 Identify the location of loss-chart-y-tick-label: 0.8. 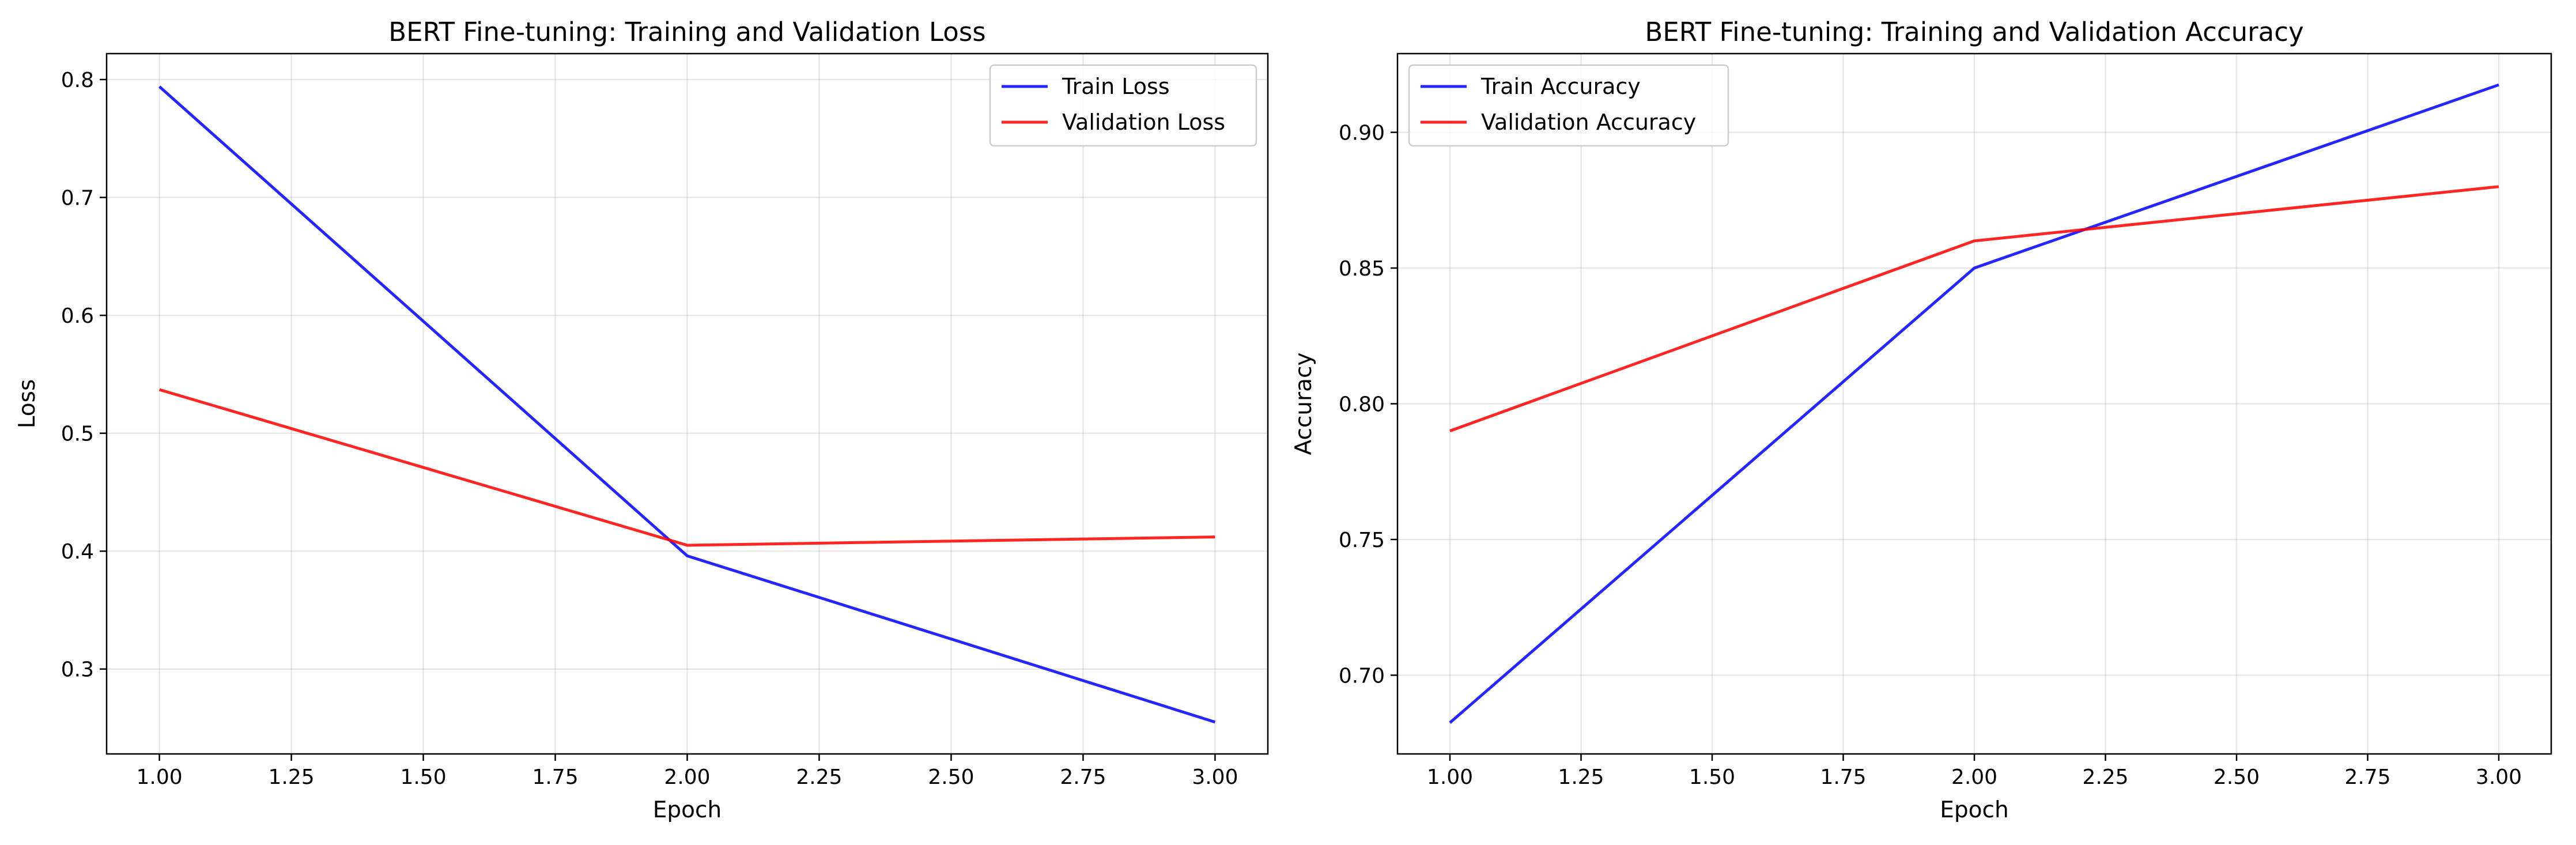
(77, 80).